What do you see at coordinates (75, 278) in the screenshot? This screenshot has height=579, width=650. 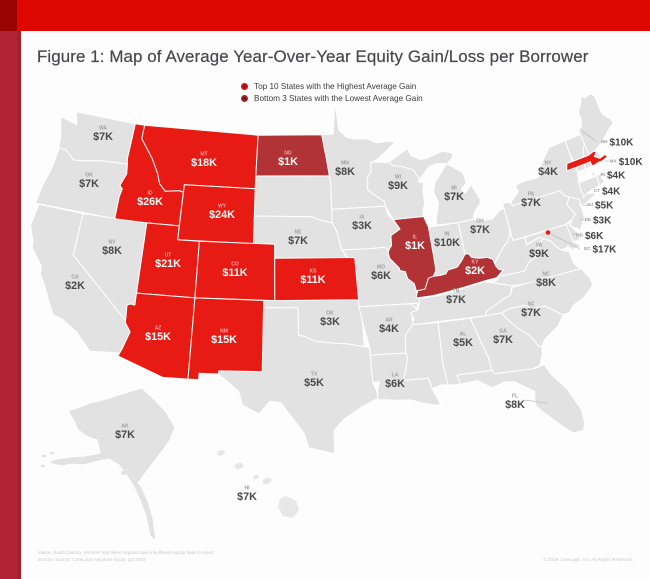 I see `svg-text: CA` at bounding box center [75, 278].